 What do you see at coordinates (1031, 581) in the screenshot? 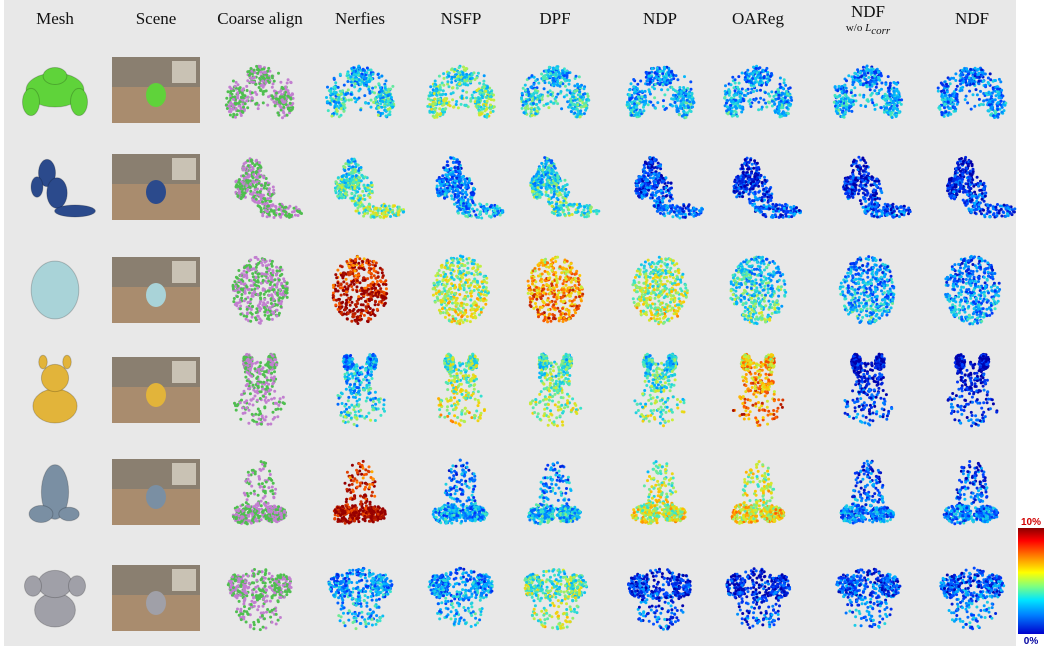
I see `error-colorbar` at bounding box center [1031, 581].